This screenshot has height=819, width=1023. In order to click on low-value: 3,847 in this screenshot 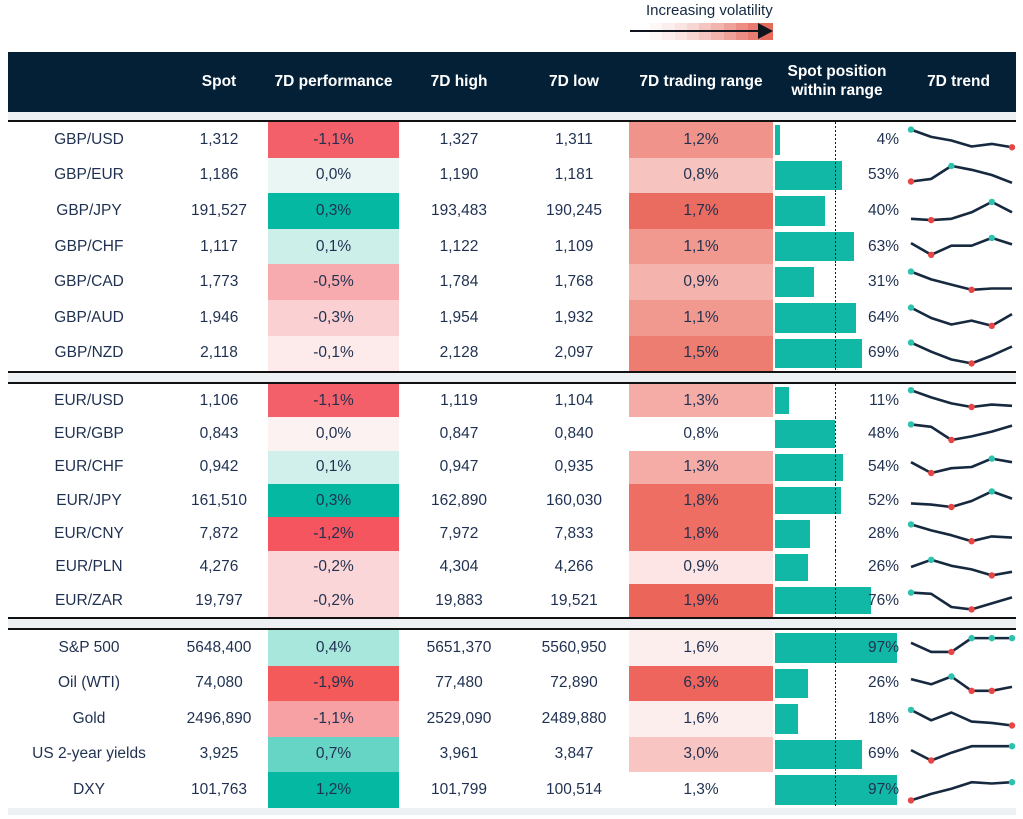, I will do `click(574, 754)`.